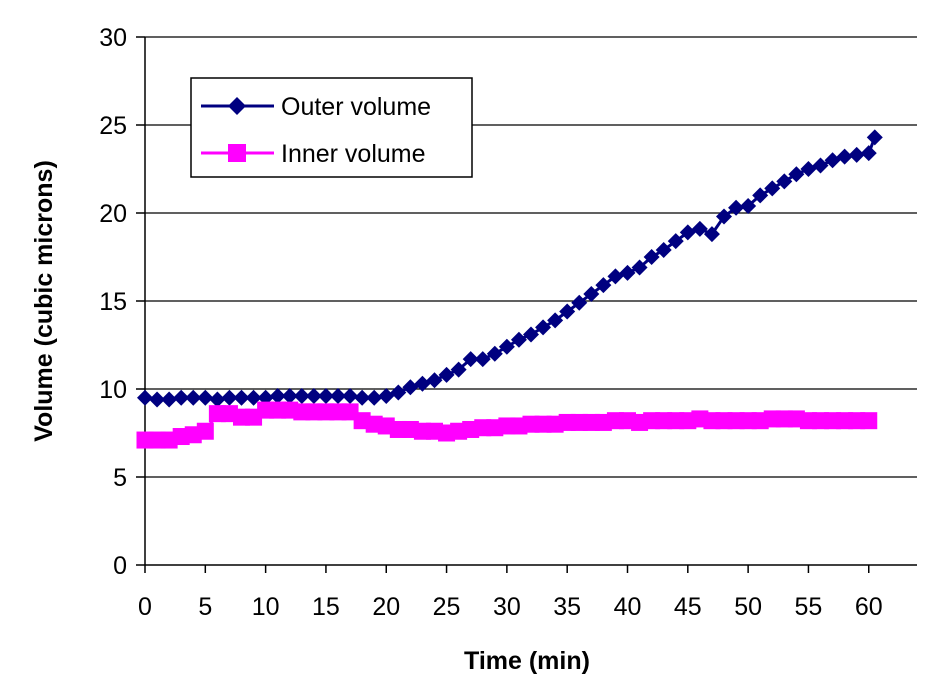  Describe the element at coordinates (628, 607) in the screenshot. I see `x-tick-label: 40` at that location.